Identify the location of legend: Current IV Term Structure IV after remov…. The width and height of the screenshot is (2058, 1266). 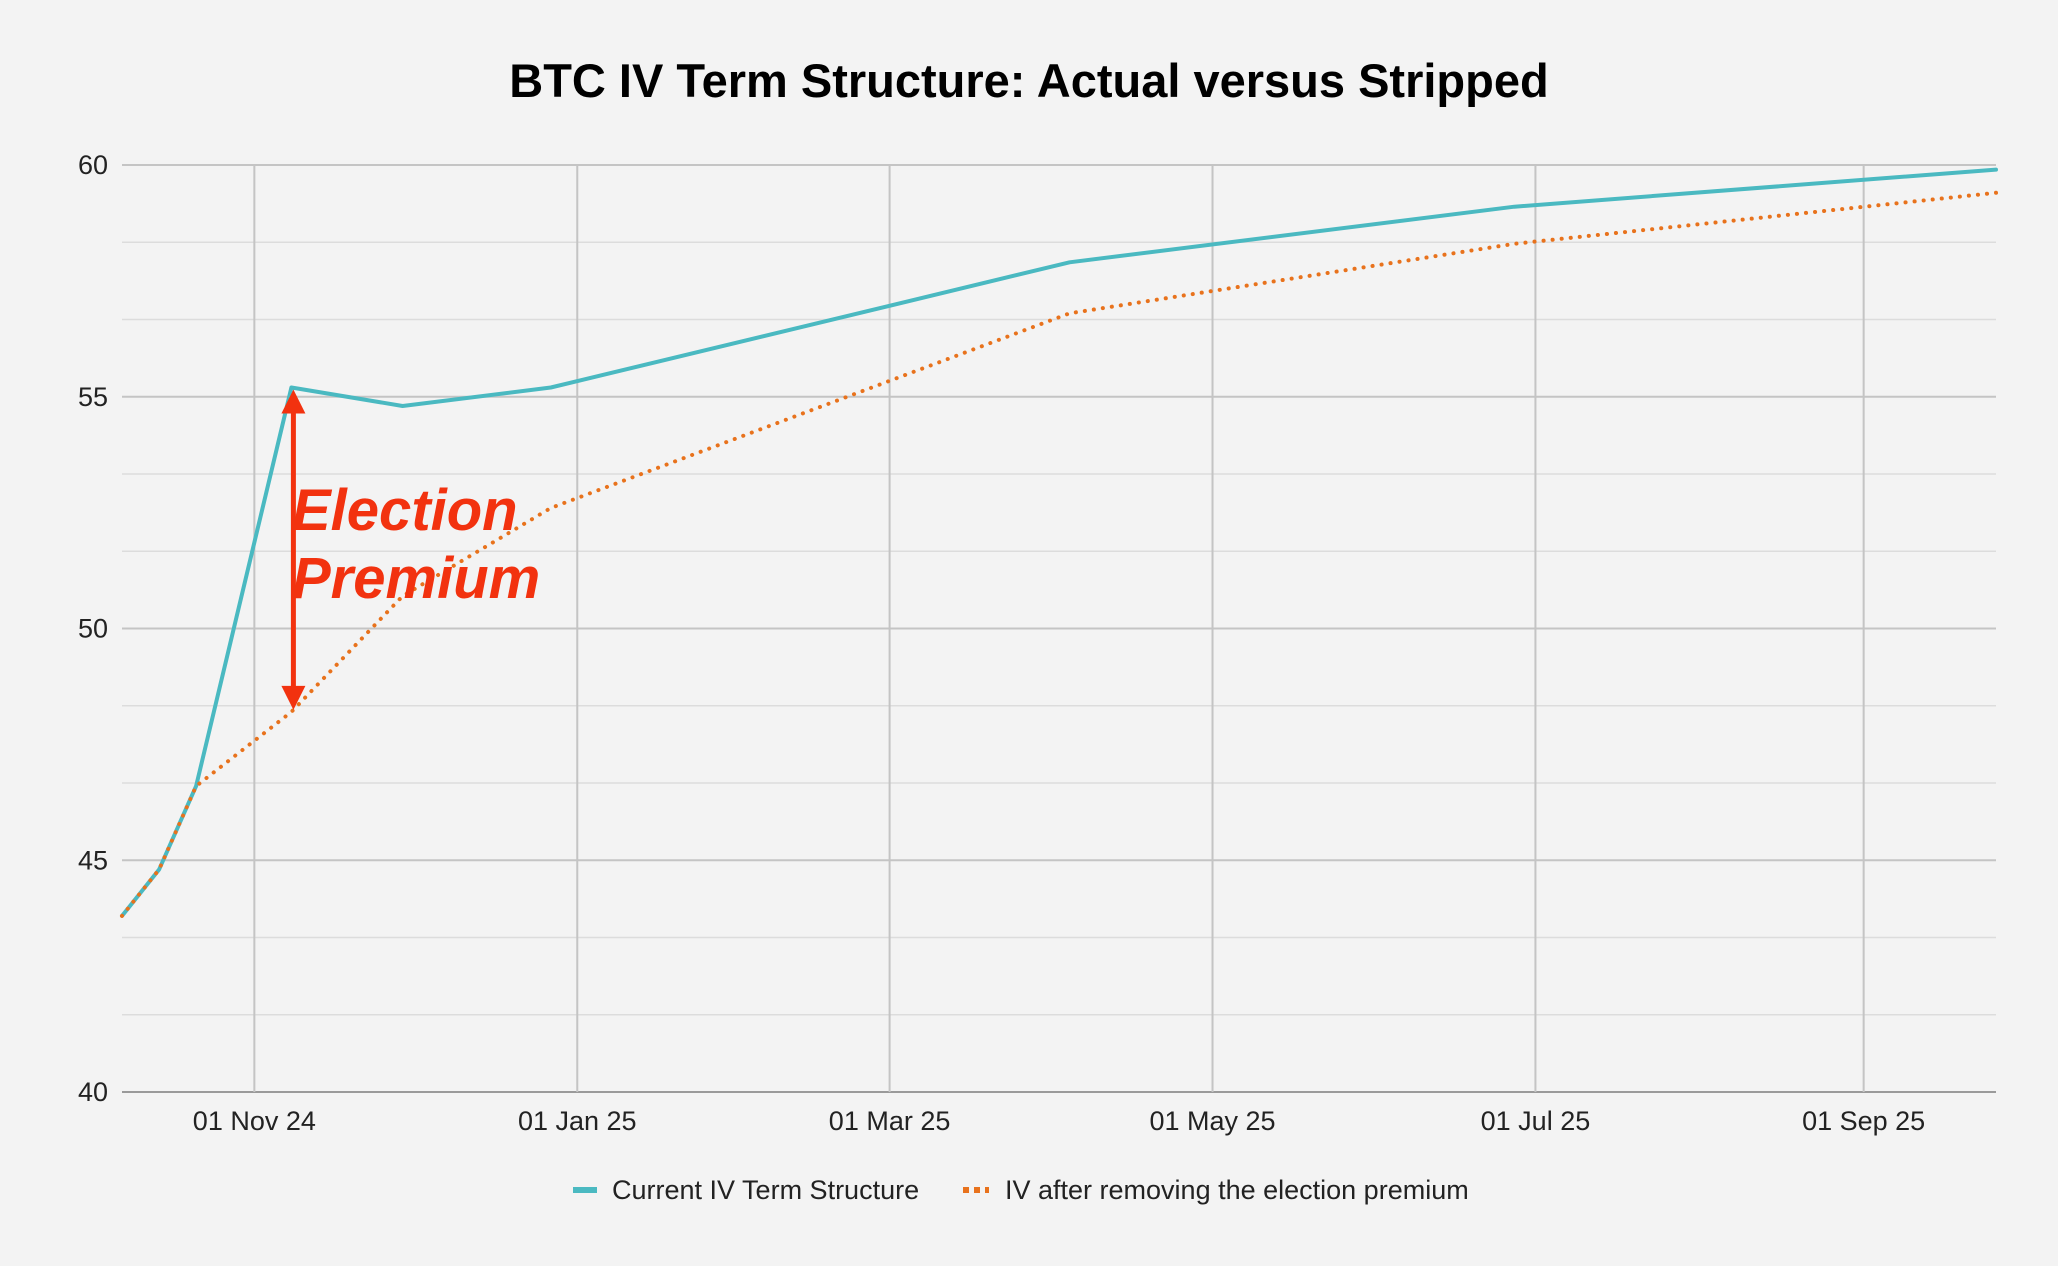
(1021, 1190).